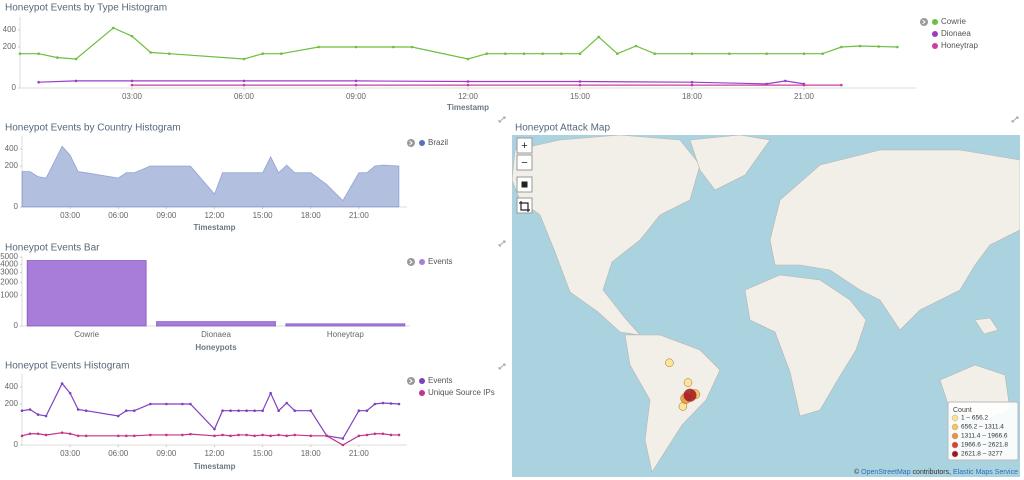 Image resolution: width=1024 pixels, height=480 pixels. Describe the element at coordinates (9, 256) in the screenshot. I see `y-tick-label: 5000` at that location.